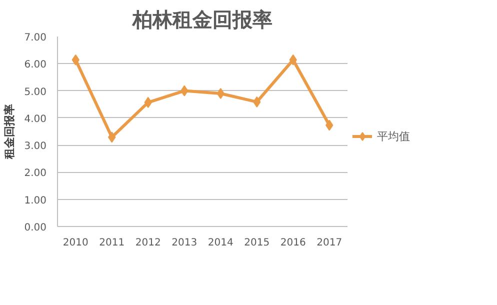  I want to click on y-tick-label: 6.00, so click(35, 65).